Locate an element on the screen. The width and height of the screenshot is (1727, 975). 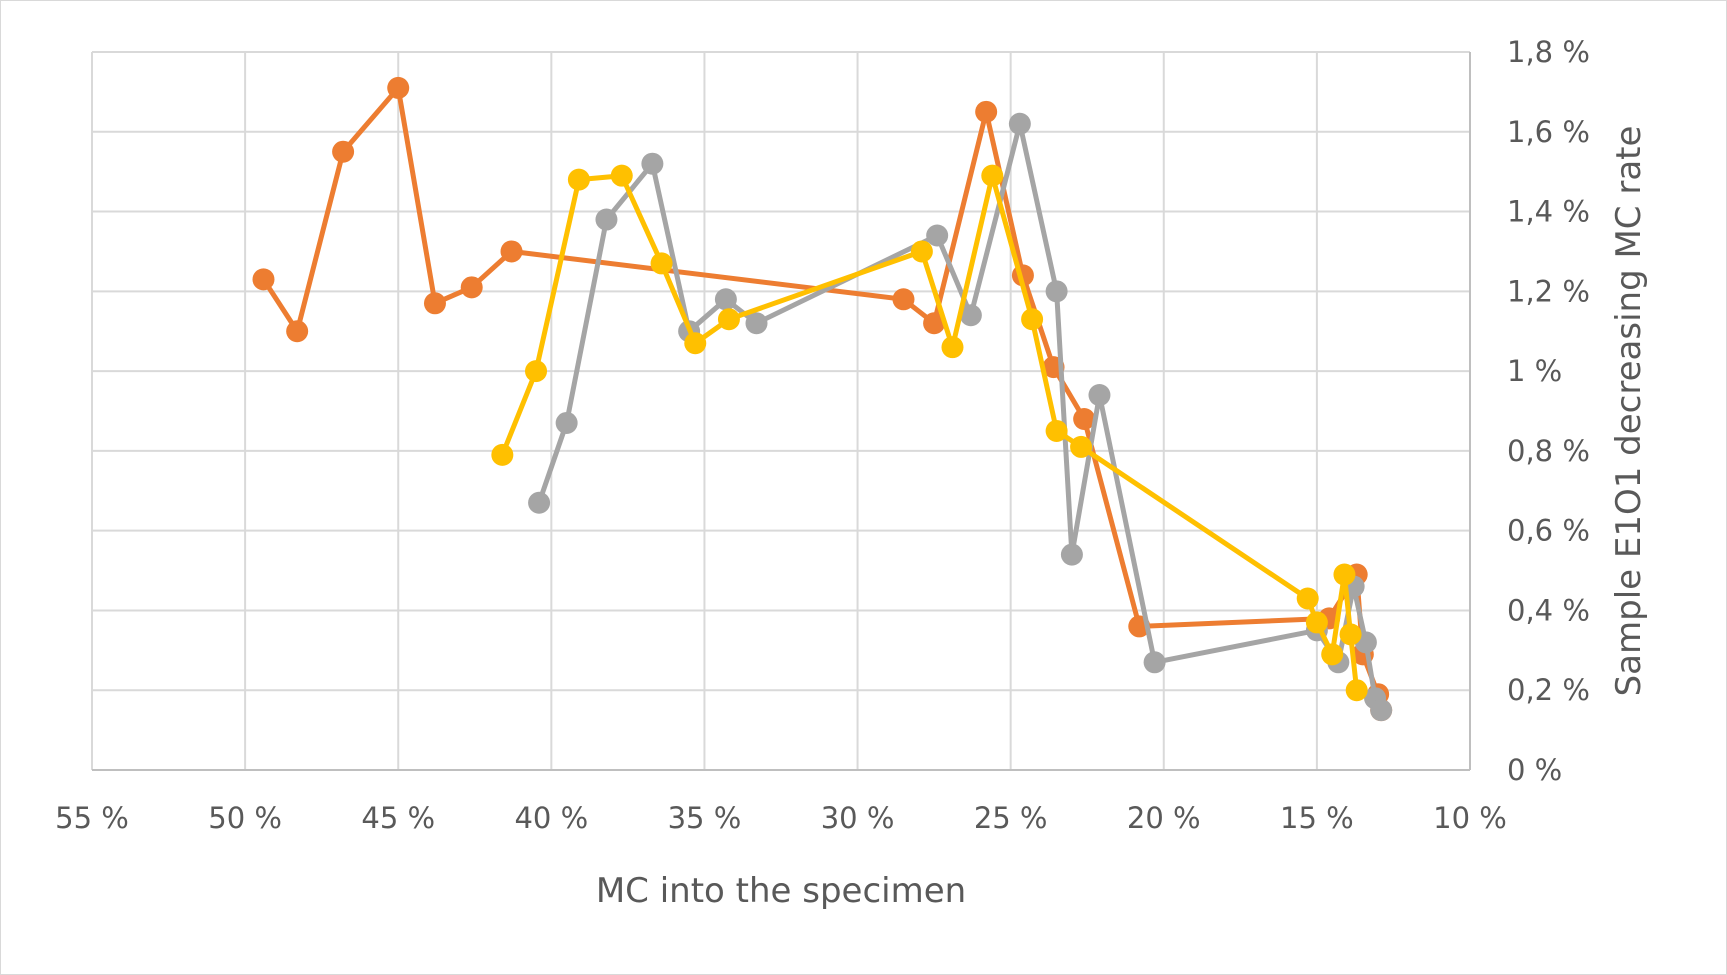
x-tick-label: 55 % is located at coordinates (92, 818).